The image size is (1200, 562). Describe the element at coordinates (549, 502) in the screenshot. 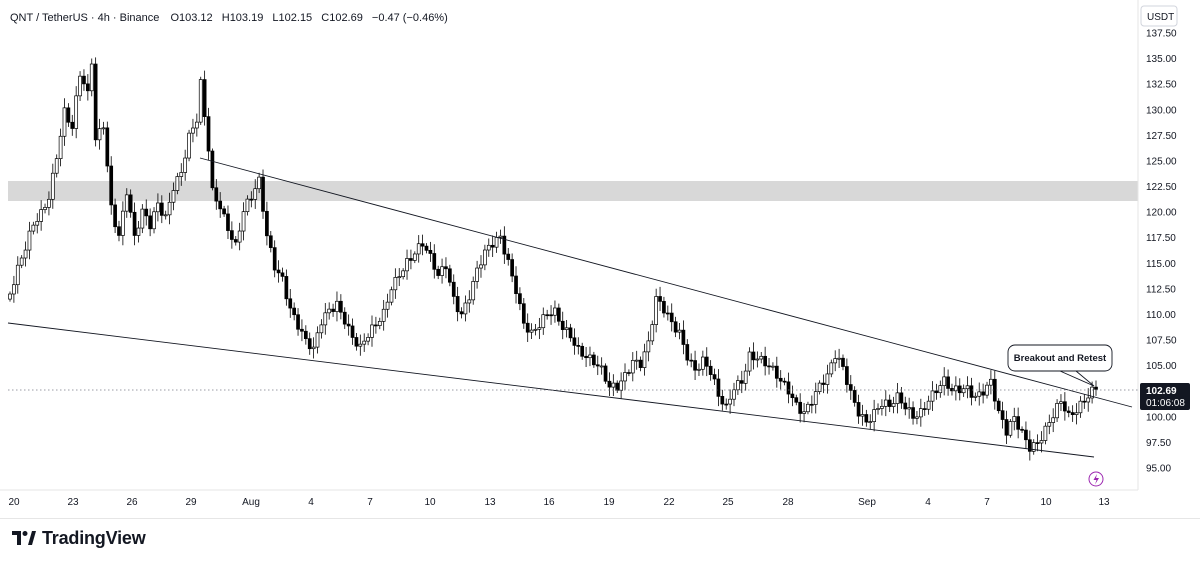

I see `x-tick-label: 16` at that location.